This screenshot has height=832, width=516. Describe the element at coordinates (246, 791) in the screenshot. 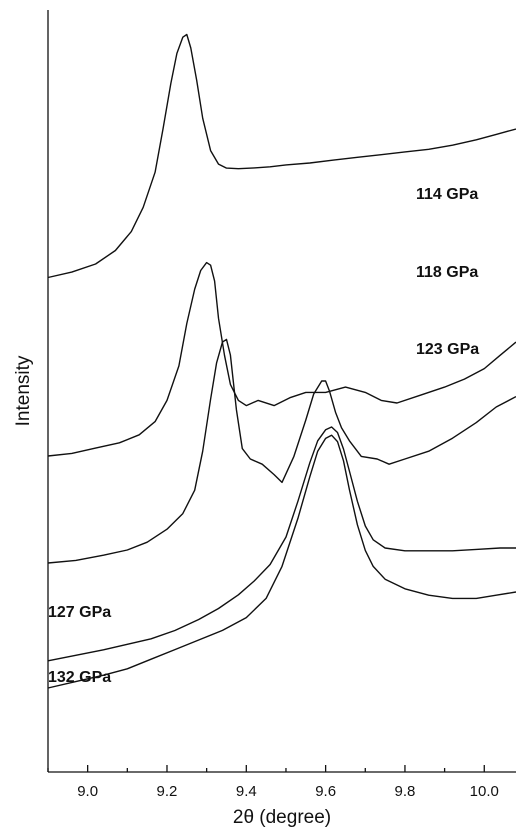

I see `x-tick-label: 9.4` at that location.